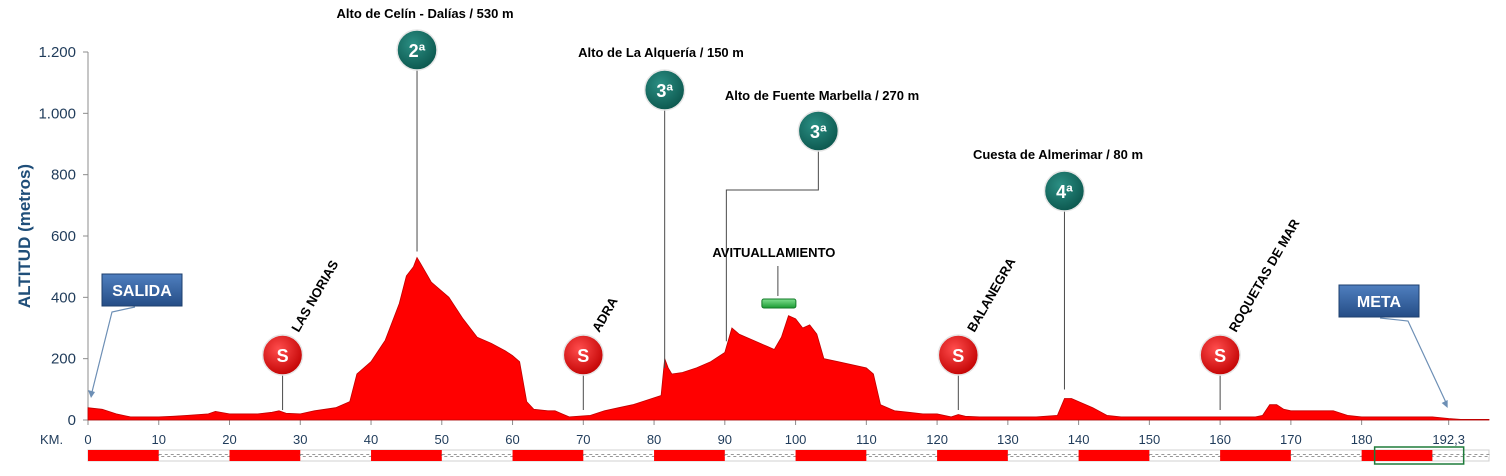 This screenshot has width=1506, height=476. Describe the element at coordinates (779, 303) in the screenshot. I see `feed-zone-marker` at that location.